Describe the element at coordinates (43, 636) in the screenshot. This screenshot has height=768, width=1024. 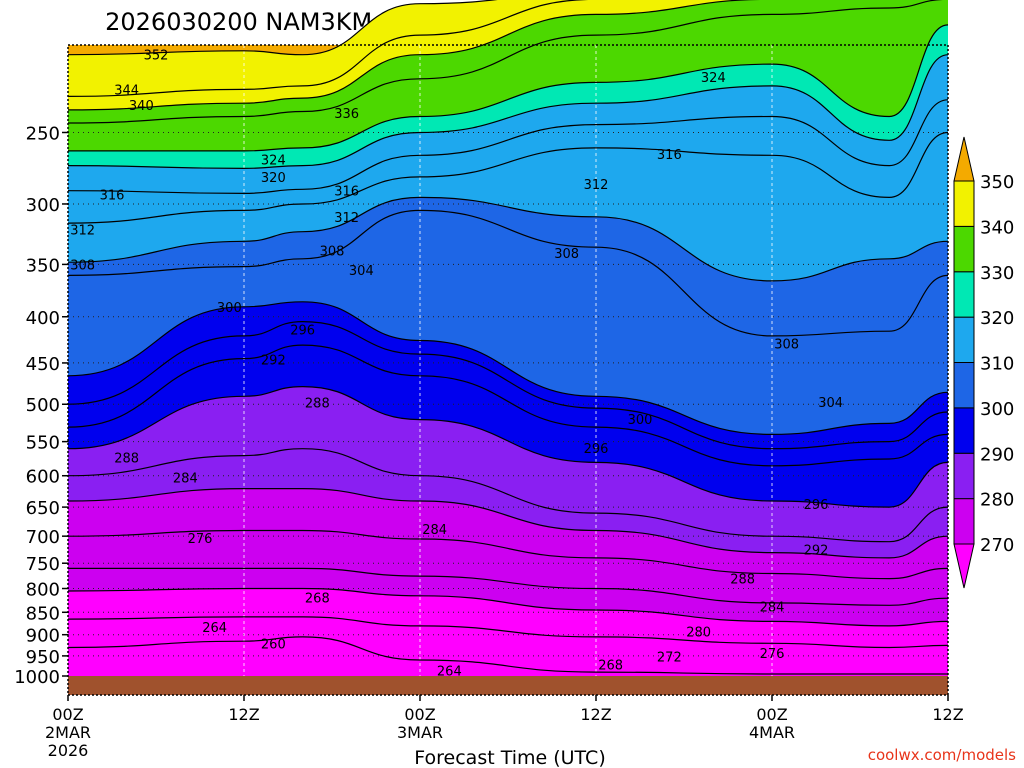
I see `y-tick-label: 900` at that location.